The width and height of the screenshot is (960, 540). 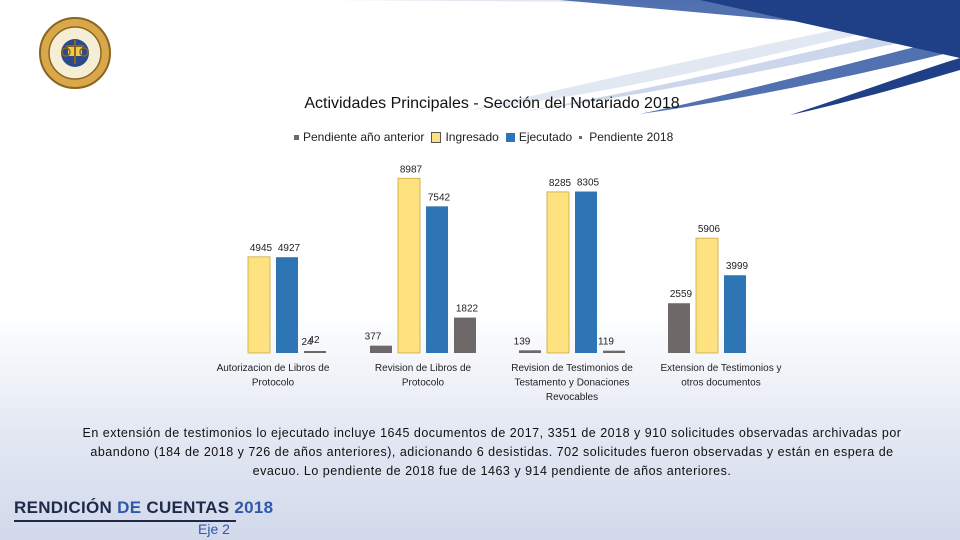 I want to click on footer-divider, so click(x=125, y=521).